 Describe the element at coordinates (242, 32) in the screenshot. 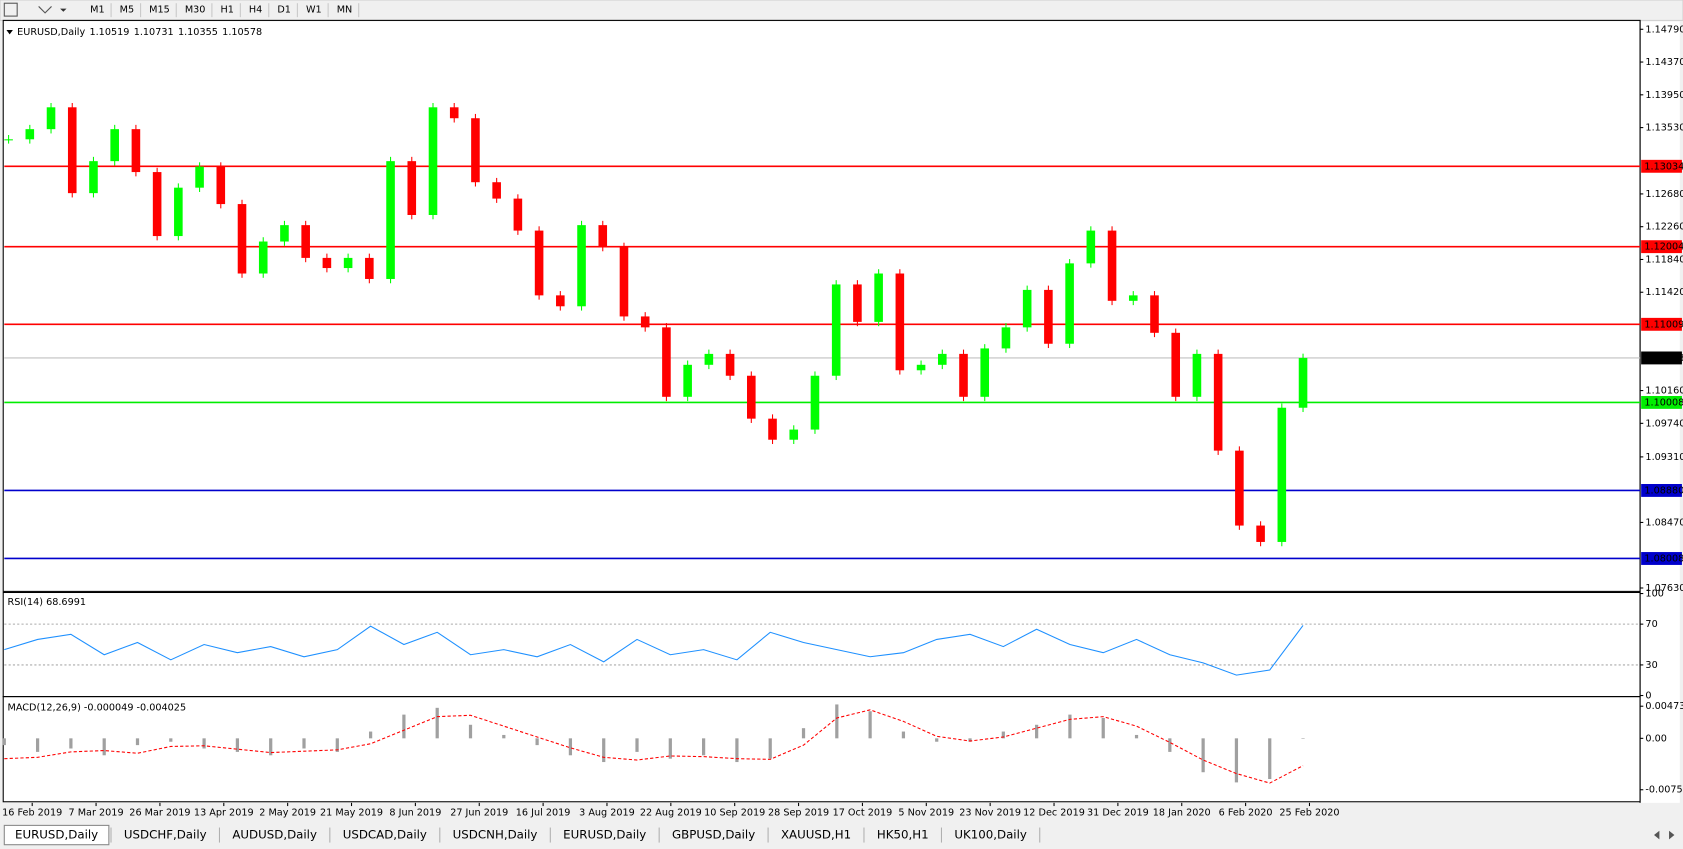

I see `quote-value: 1.10578` at that location.